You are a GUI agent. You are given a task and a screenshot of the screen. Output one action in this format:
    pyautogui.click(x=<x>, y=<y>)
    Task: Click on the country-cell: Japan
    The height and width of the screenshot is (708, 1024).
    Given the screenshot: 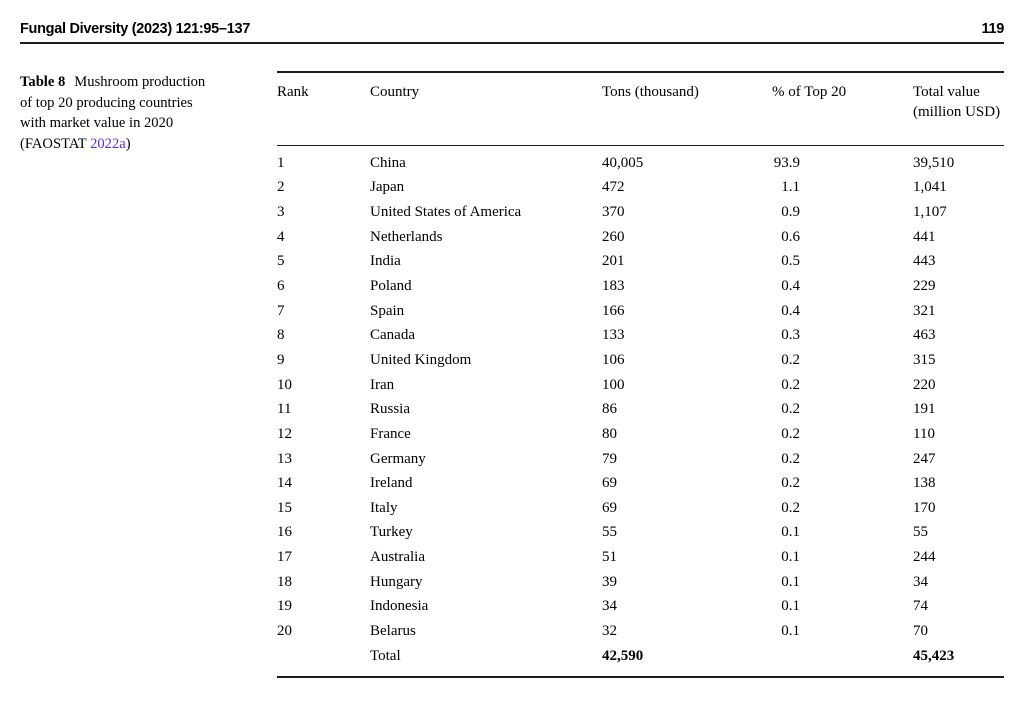 What is the action you would take?
    pyautogui.click(x=387, y=187)
    